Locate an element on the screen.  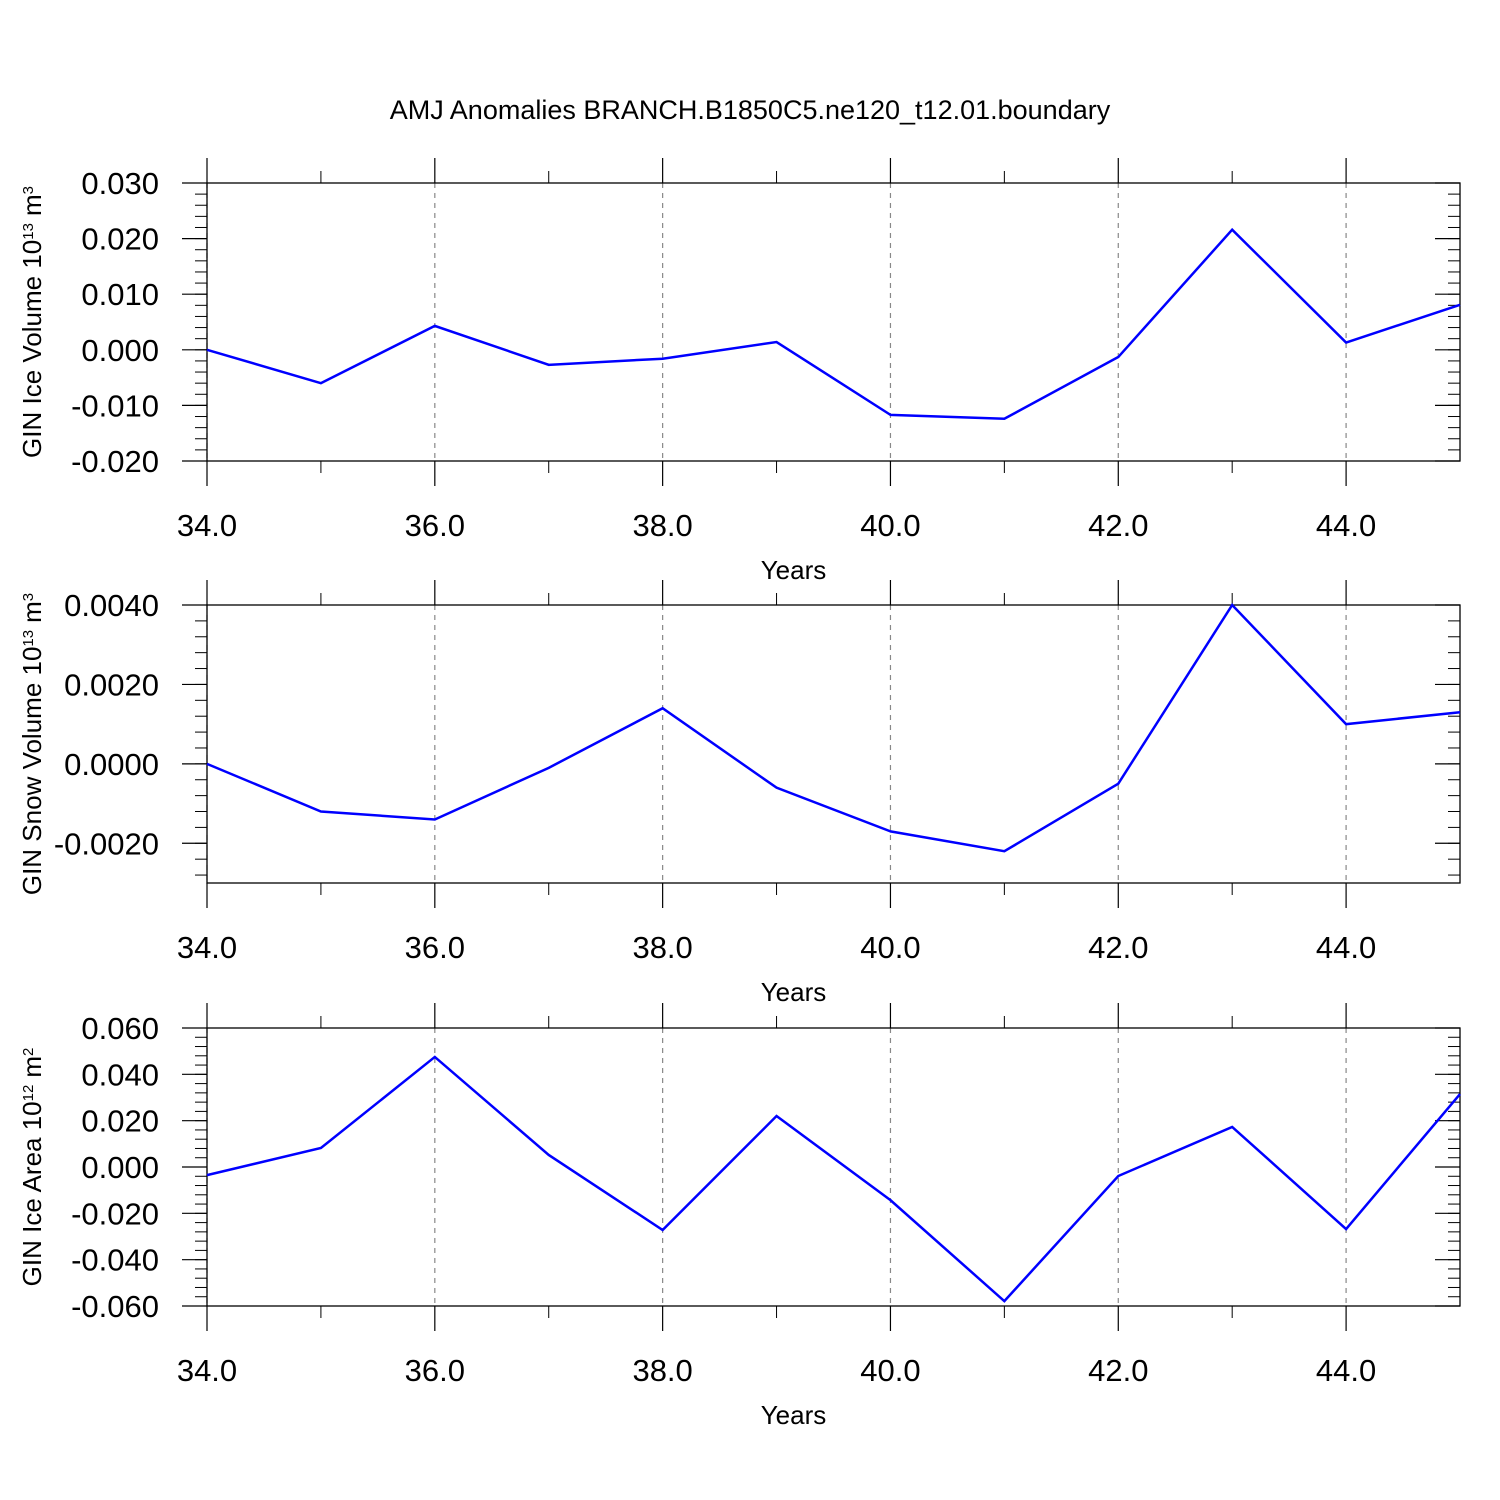
y-axis-label-part: 12 is located at coordinates (28, 1093).